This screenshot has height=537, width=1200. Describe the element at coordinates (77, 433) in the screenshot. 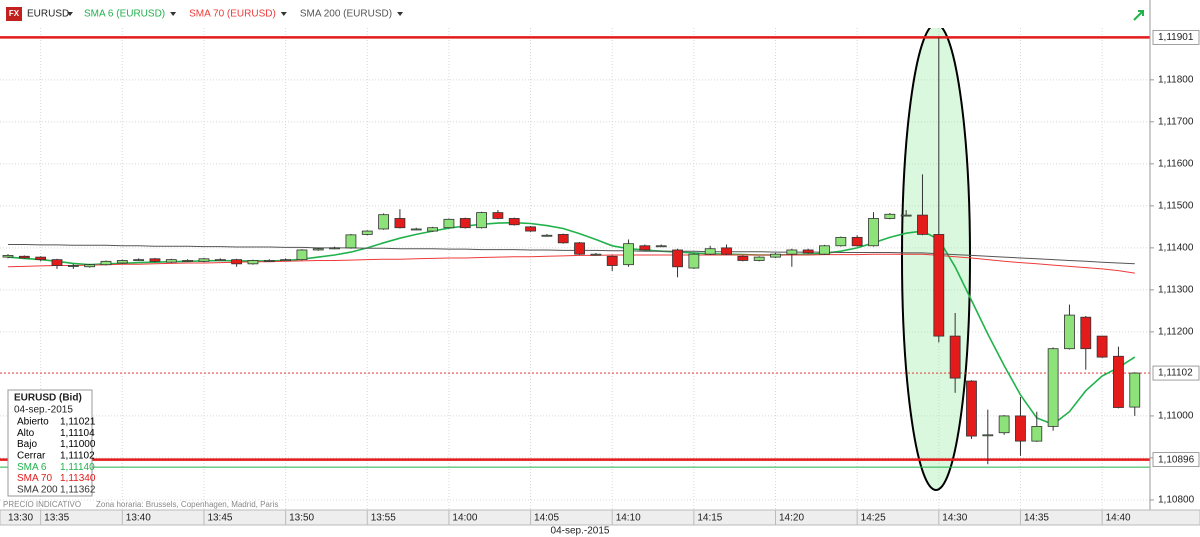

I see `info-value: 1,11104` at that location.